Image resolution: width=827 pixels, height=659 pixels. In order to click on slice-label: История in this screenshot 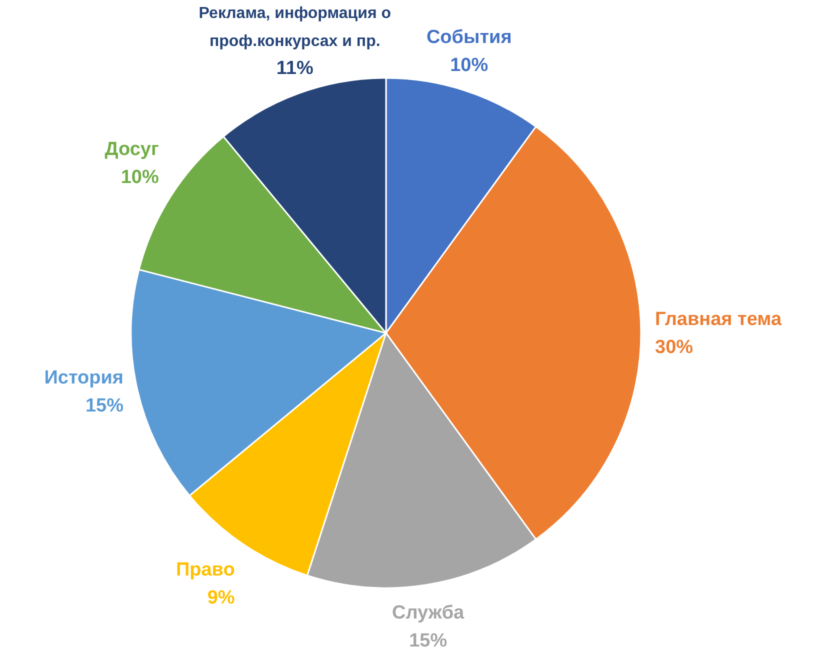, I will do `click(84, 378)`.